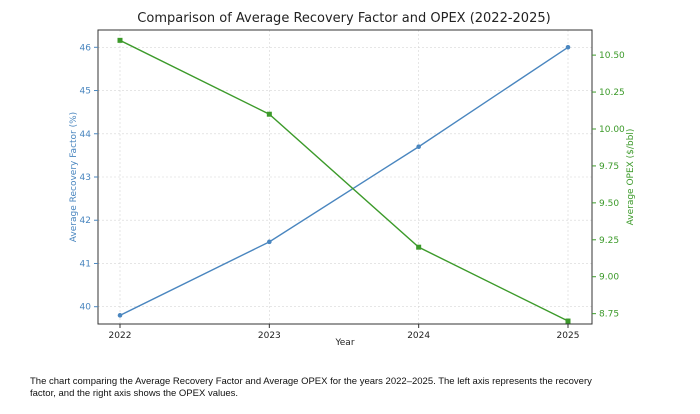 Image resolution: width=700 pixels, height=414 pixels. Describe the element at coordinates (568, 336) in the screenshot. I see `x-tick-label: 2025` at that location.